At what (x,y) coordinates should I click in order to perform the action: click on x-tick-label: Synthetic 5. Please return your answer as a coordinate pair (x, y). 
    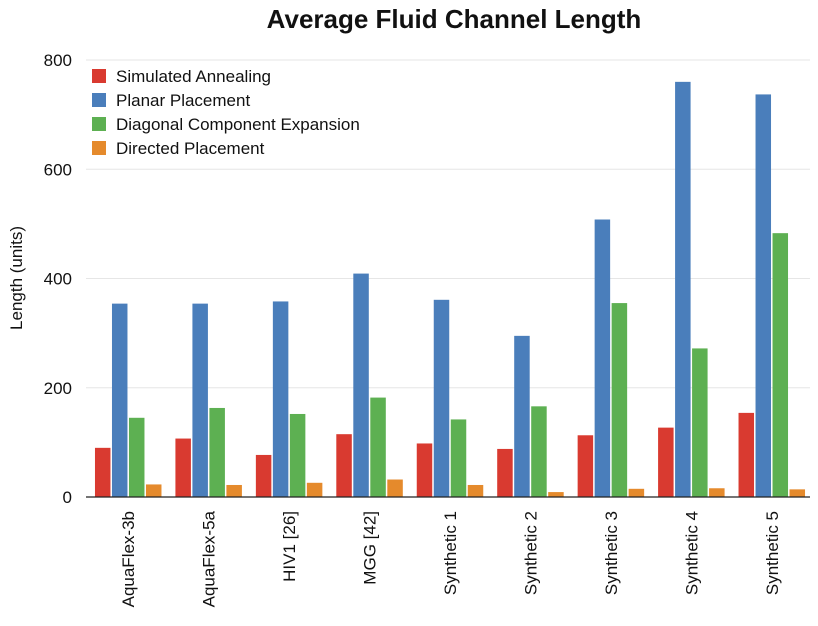
    Looking at the image, I should click on (772, 553).